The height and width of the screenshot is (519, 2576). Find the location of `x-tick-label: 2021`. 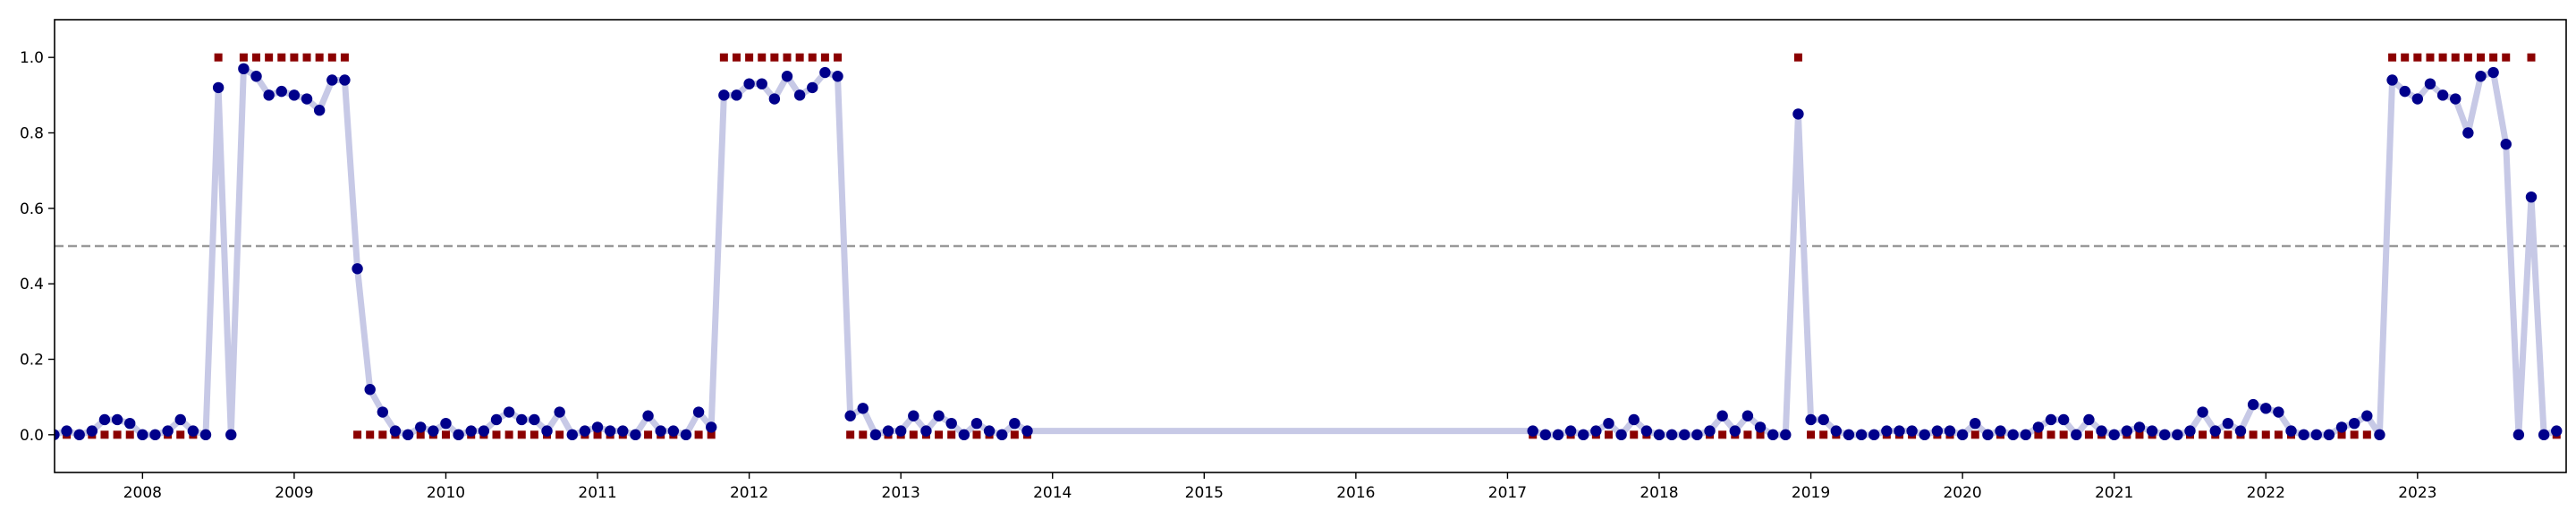

x-tick-label: 2021 is located at coordinates (2114, 493).